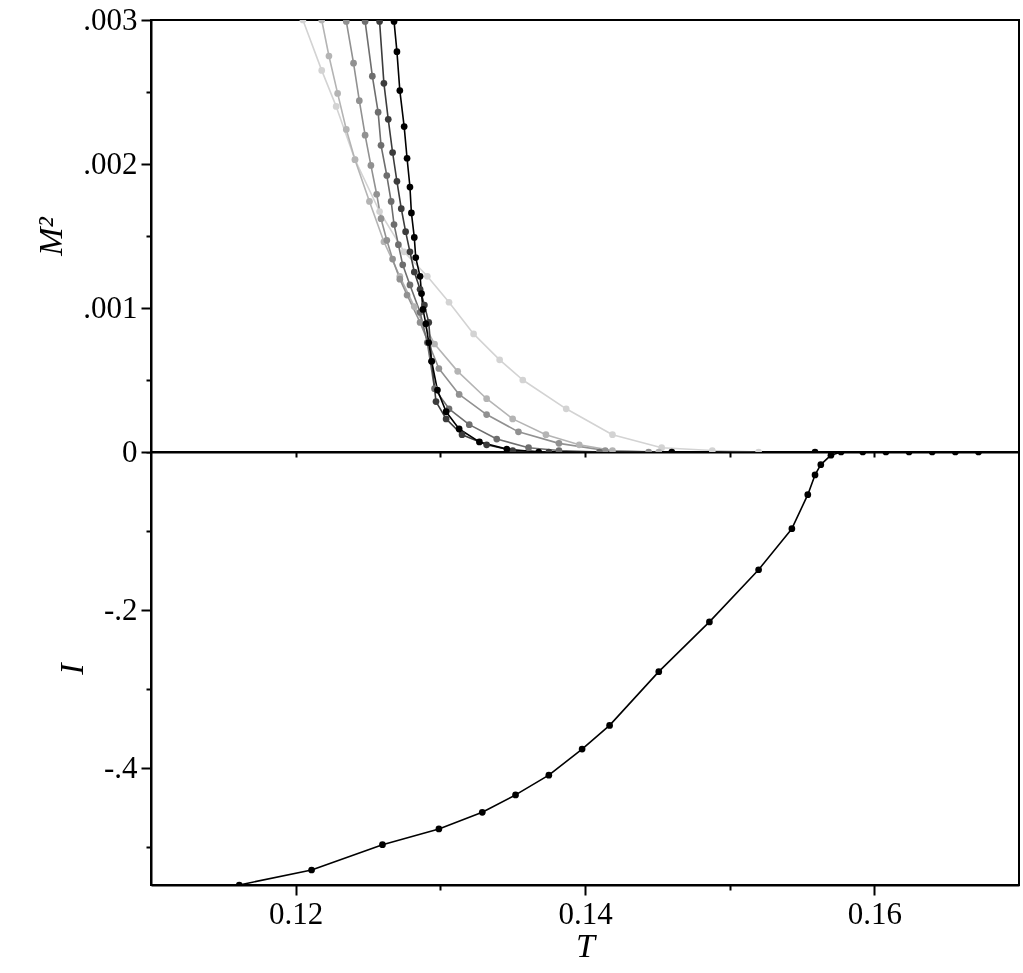  I want to click on y-axis-title: M², so click(51, 236).